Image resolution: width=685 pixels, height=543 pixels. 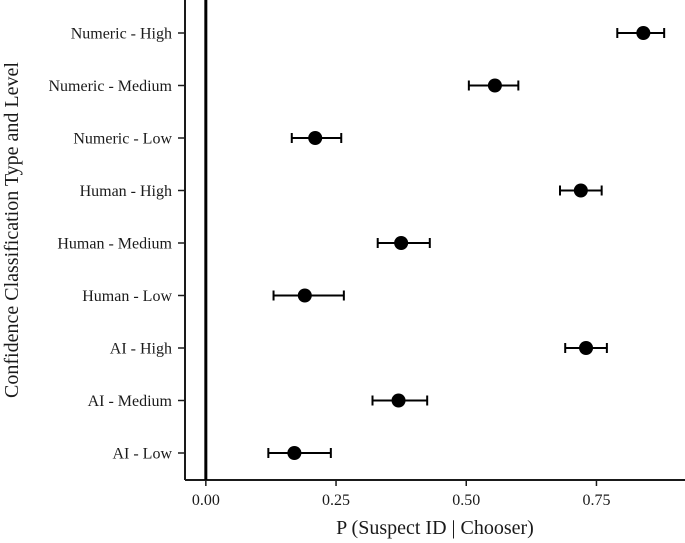 I want to click on y-tick-label: AI - High, so click(x=141, y=349).